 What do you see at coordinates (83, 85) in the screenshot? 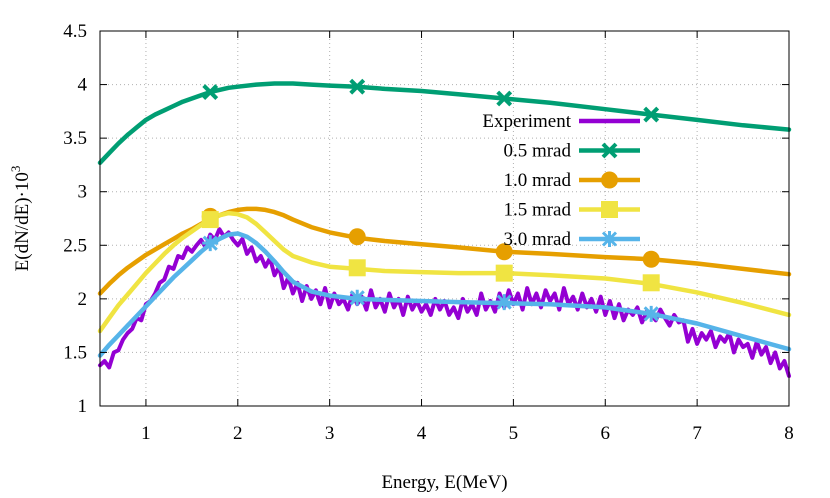
I see `y-tick-label: 4` at bounding box center [83, 85].